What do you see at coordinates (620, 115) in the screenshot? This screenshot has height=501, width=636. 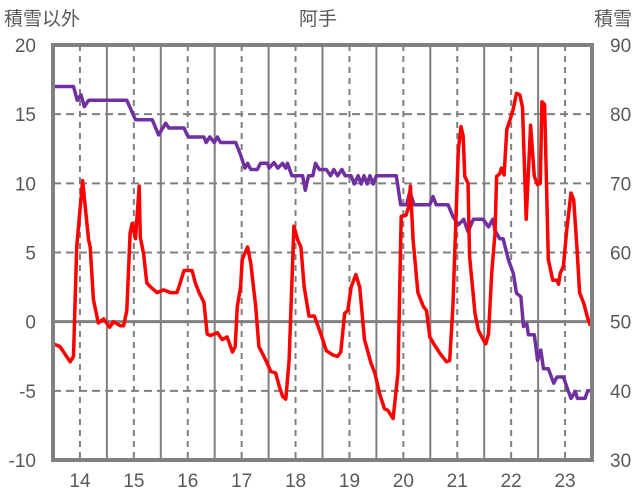 I see `right-y-tick-label: 80` at bounding box center [620, 115].